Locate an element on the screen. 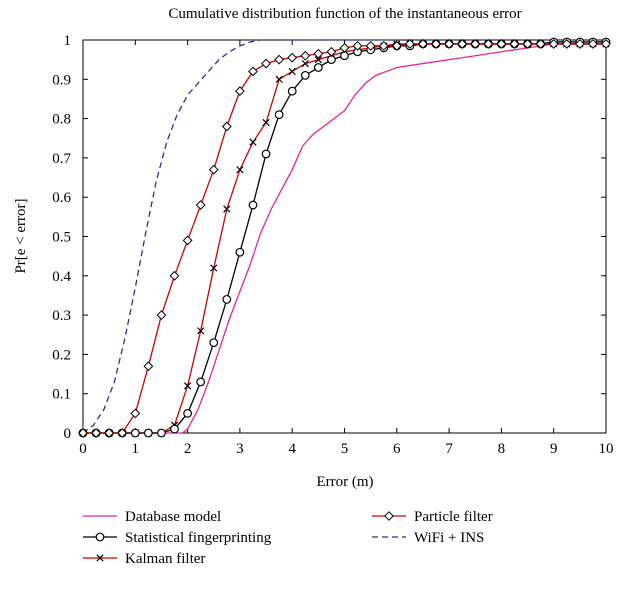 This screenshot has height=600, width=633. x-tick-label: 3 is located at coordinates (240, 449).